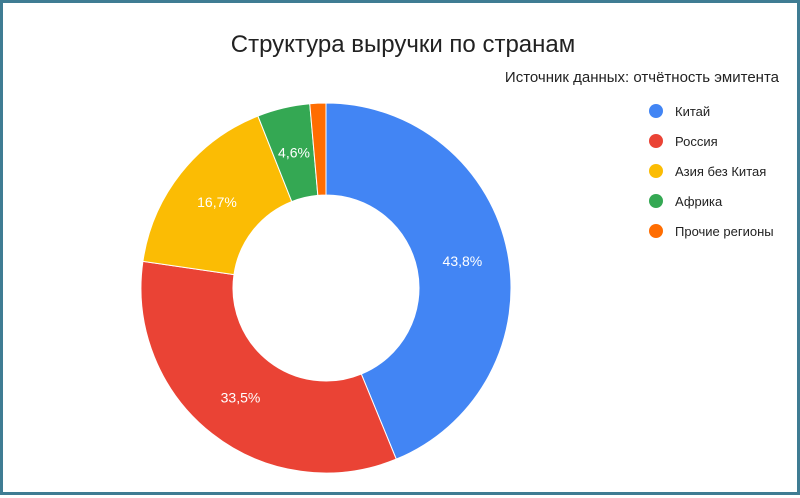 The image size is (800, 498). Describe the element at coordinates (294, 153) in the screenshot. I see `slice-label-африка: 4,6%` at that location.